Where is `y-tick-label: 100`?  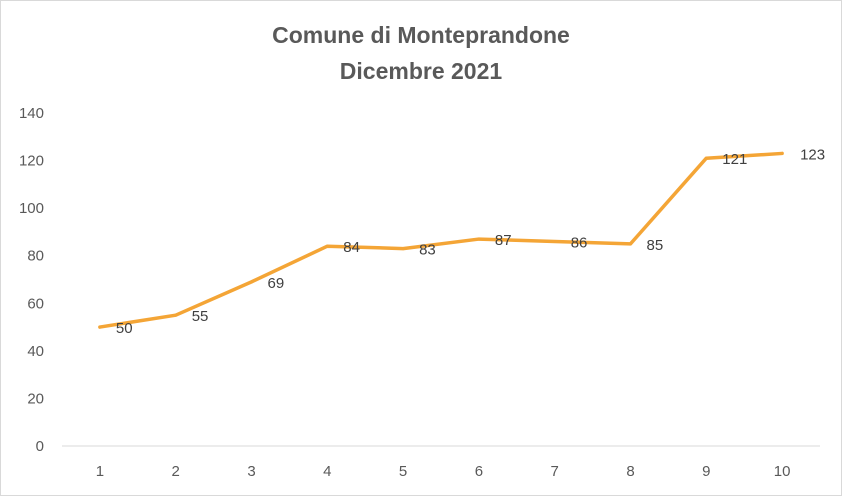
y-tick-label: 100 is located at coordinates (31, 208).